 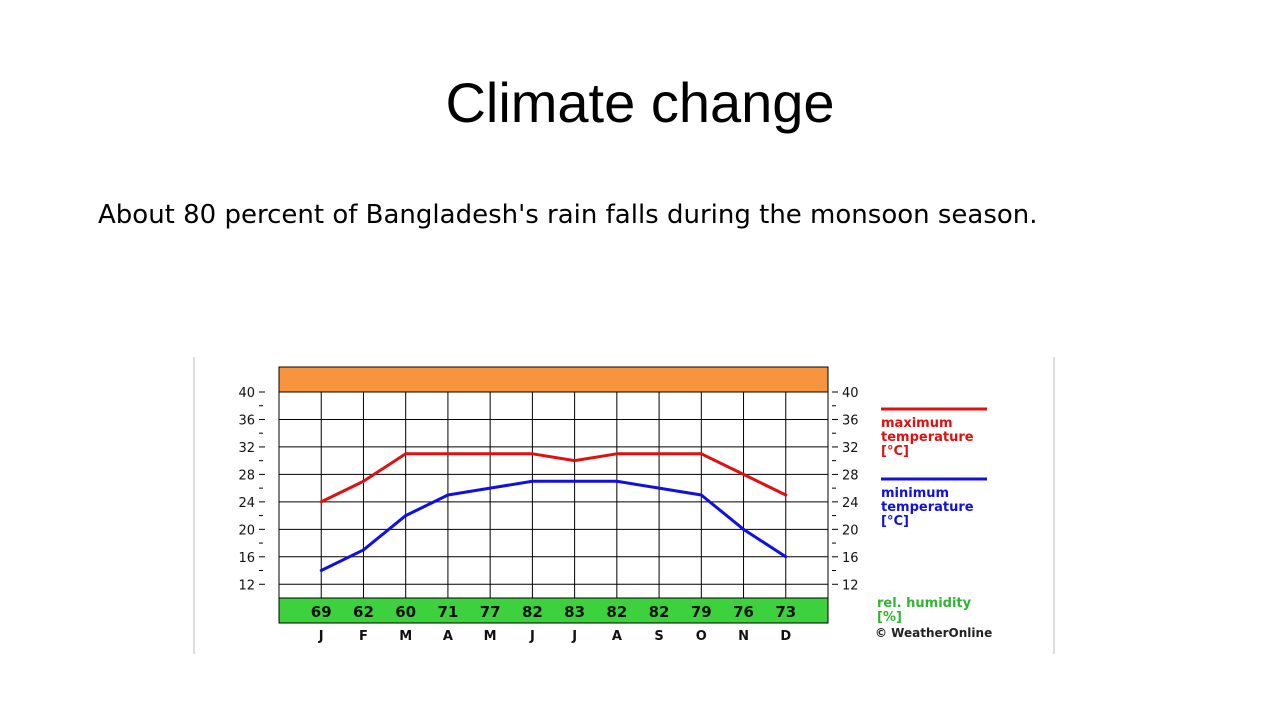 What do you see at coordinates (895, 451) in the screenshot?
I see `legend-label-max: [°C]` at bounding box center [895, 451].